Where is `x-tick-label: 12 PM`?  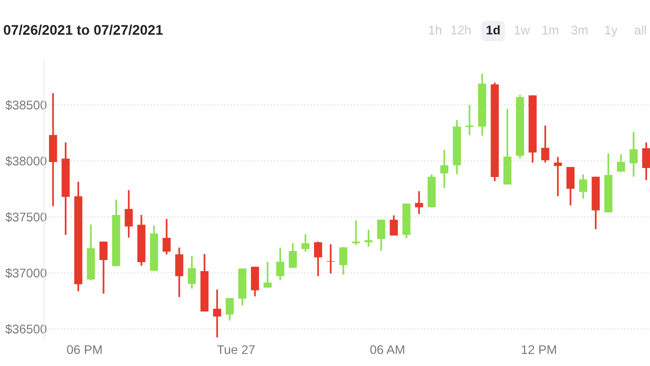
x-tick-label: 12 PM is located at coordinates (539, 349).